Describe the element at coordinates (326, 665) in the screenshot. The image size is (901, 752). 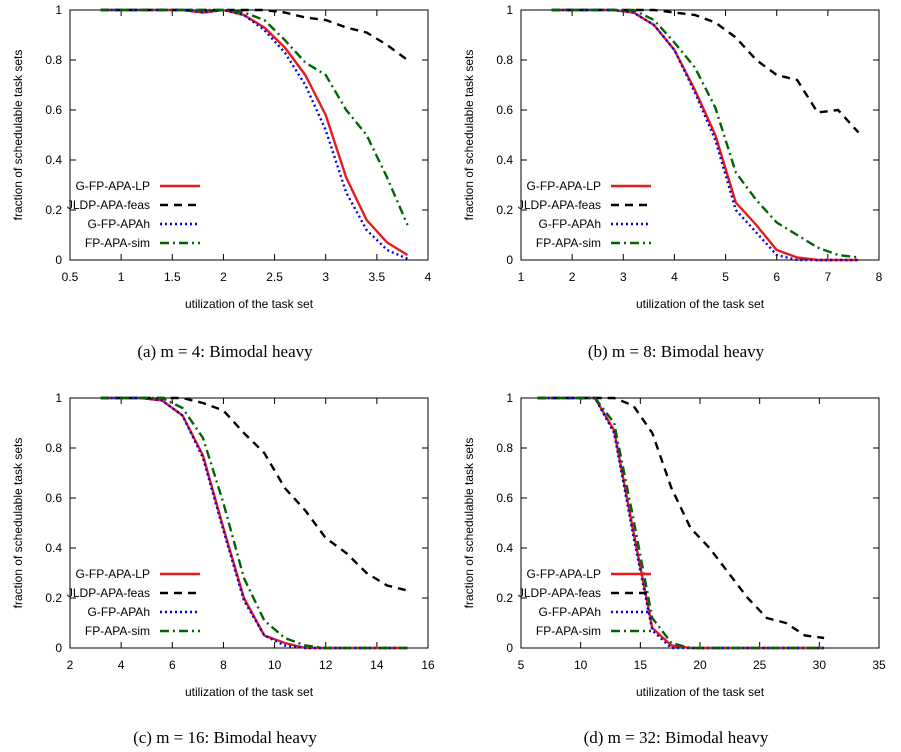
I see `x-tick-label: 12` at that location.